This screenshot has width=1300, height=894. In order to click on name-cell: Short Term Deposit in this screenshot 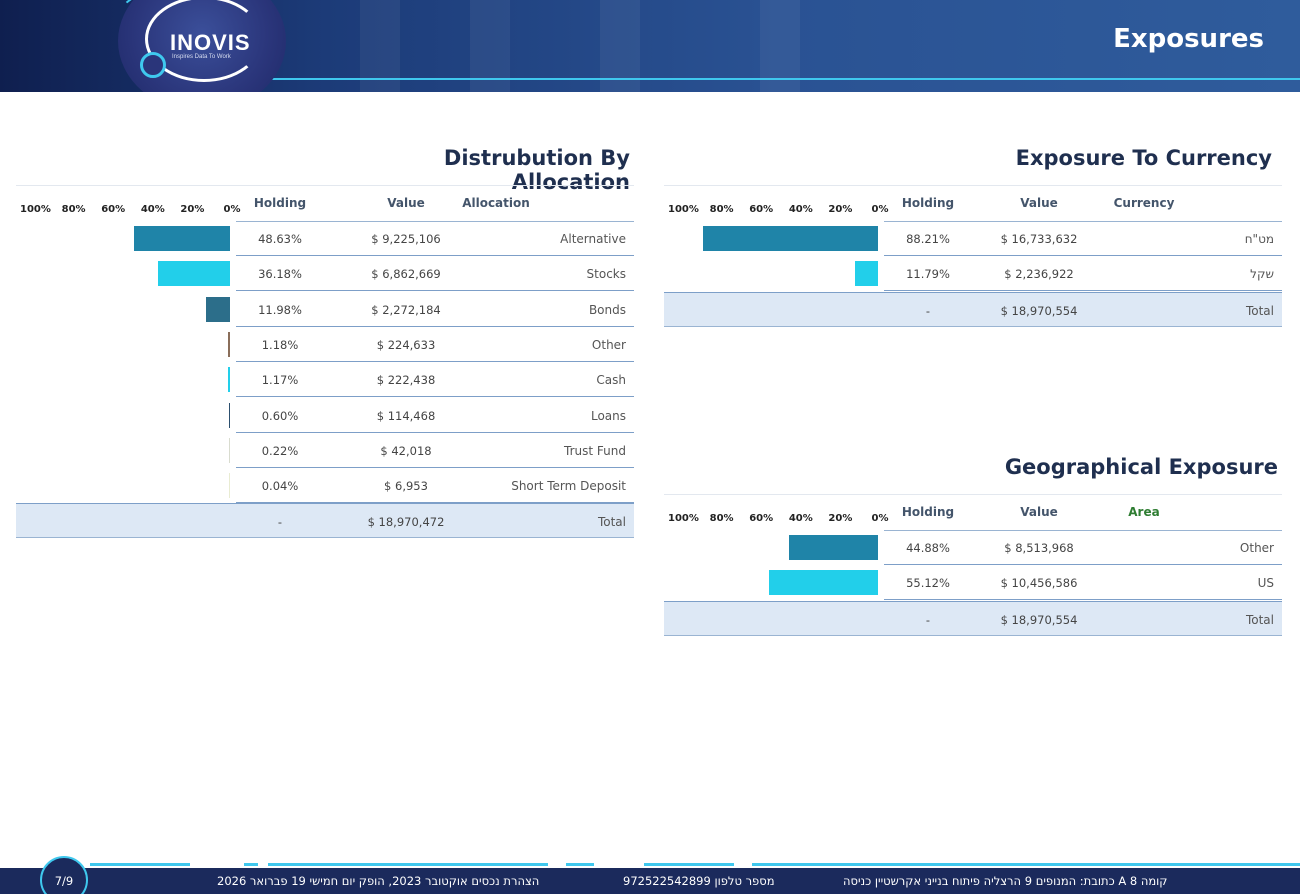, I will do `click(568, 486)`.